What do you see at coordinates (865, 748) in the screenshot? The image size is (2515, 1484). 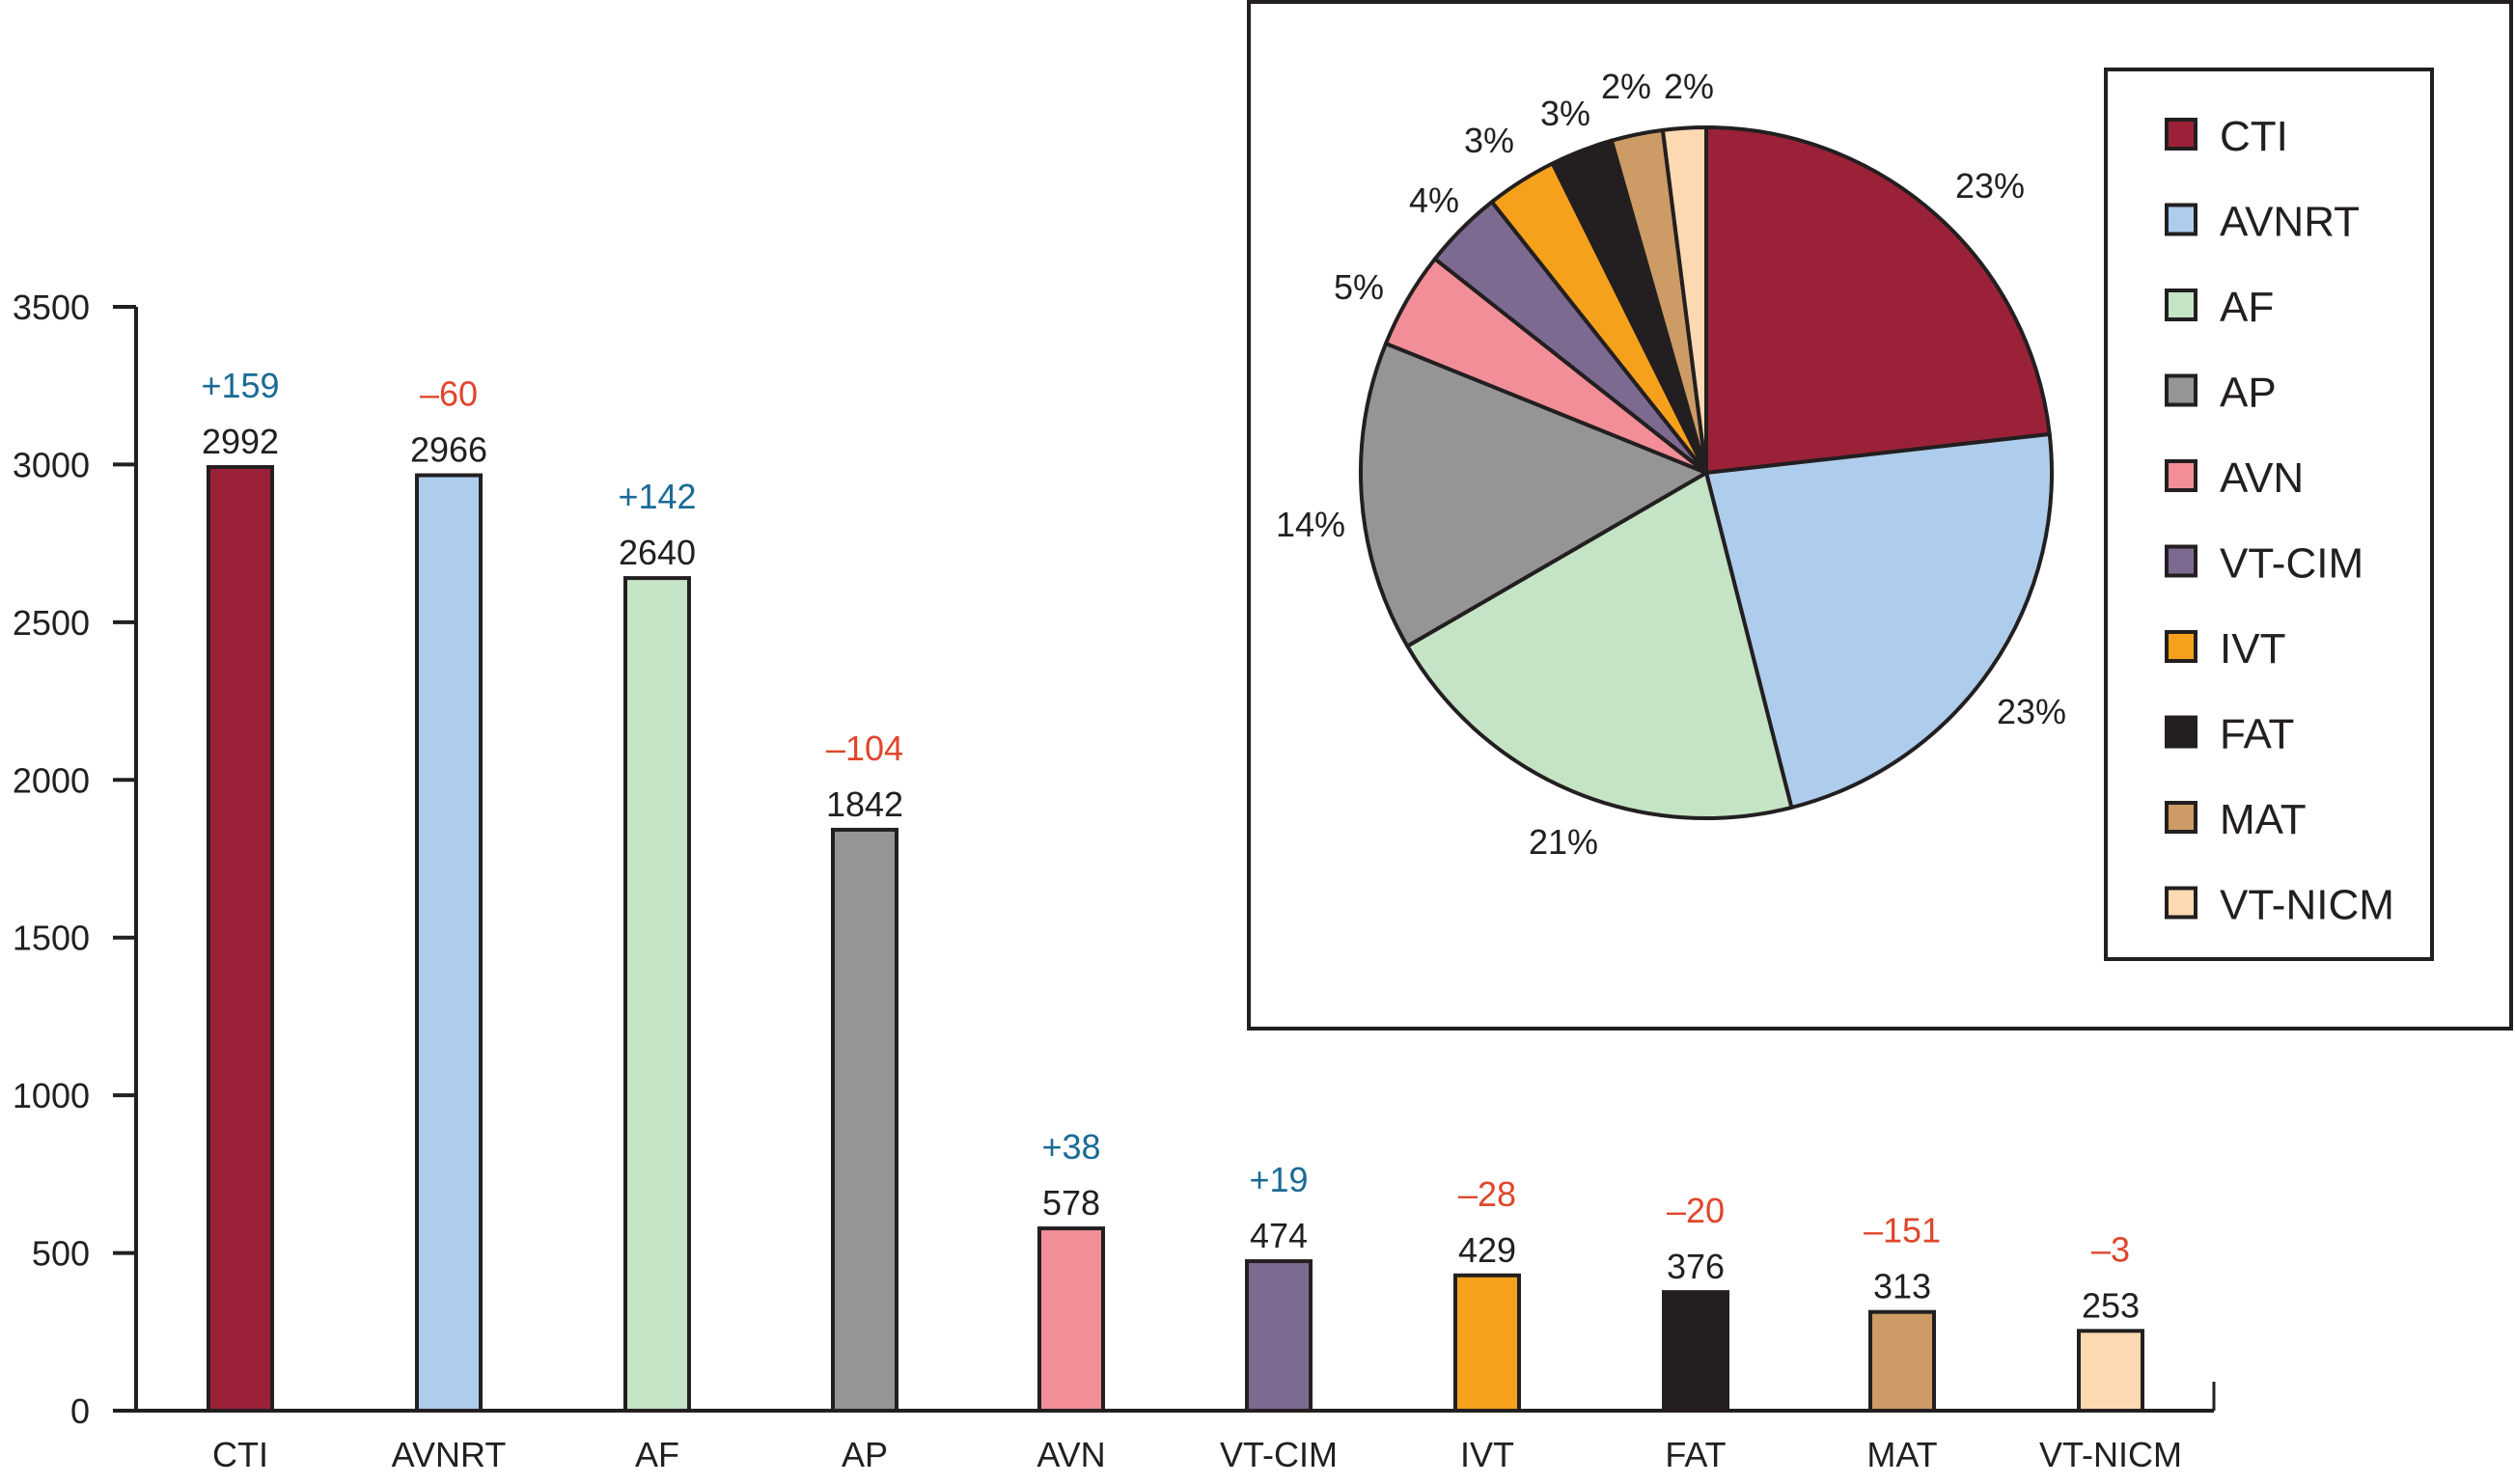 I see `bar-change-label: –104` at bounding box center [865, 748].